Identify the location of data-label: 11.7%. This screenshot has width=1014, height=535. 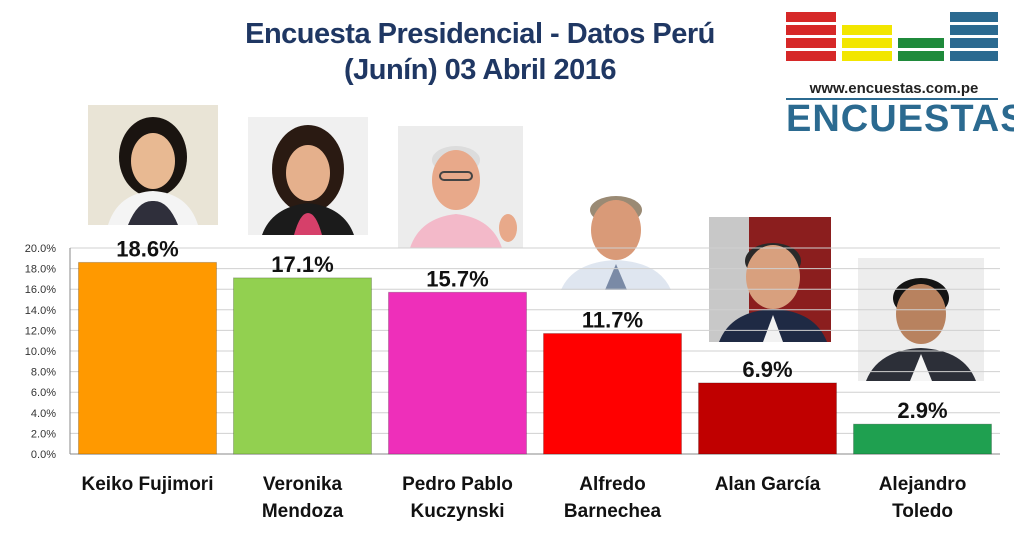
(612, 319).